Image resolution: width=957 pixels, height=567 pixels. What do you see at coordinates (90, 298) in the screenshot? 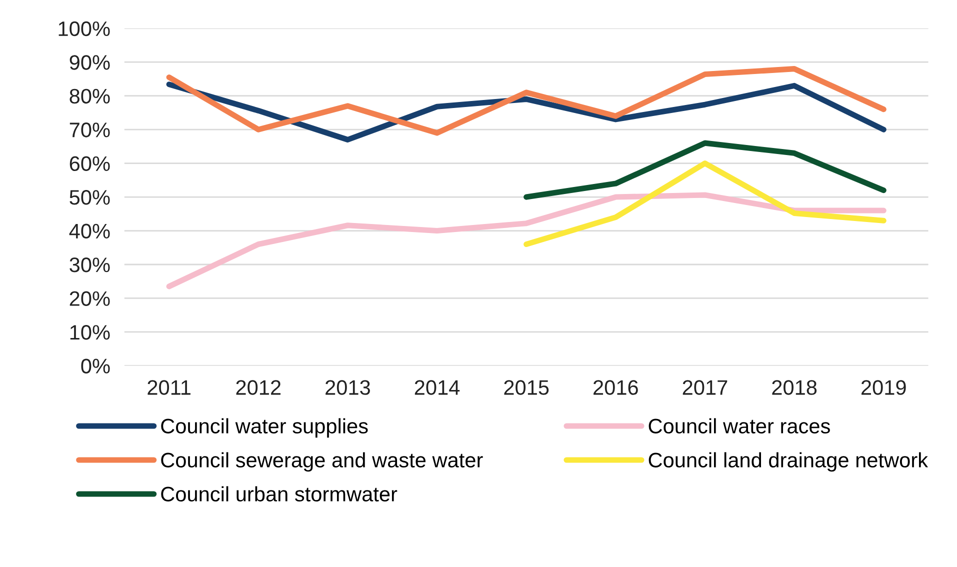
I see `y-tick-label: 20%` at bounding box center [90, 298].